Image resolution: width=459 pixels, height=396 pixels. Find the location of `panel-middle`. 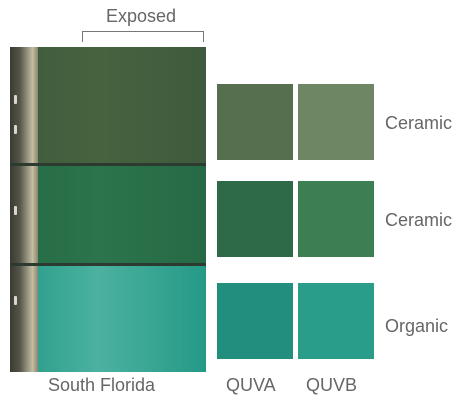

panel-middle is located at coordinates (108, 215).